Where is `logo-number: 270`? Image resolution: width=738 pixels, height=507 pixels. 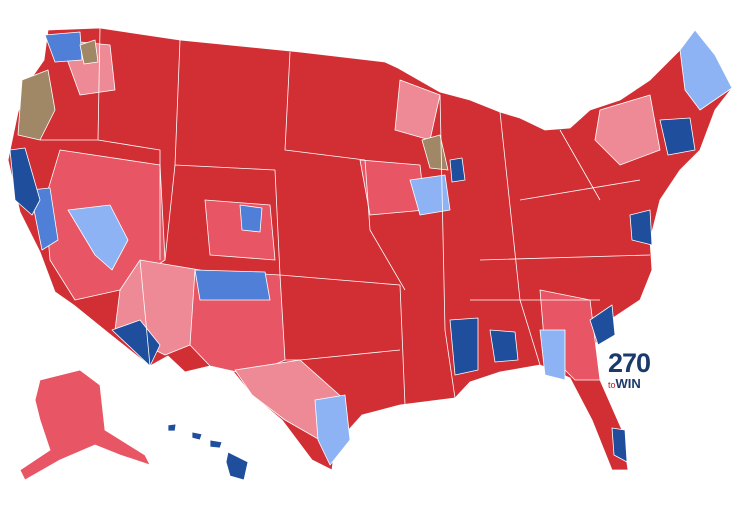 logo-number: 270 is located at coordinates (629, 363).